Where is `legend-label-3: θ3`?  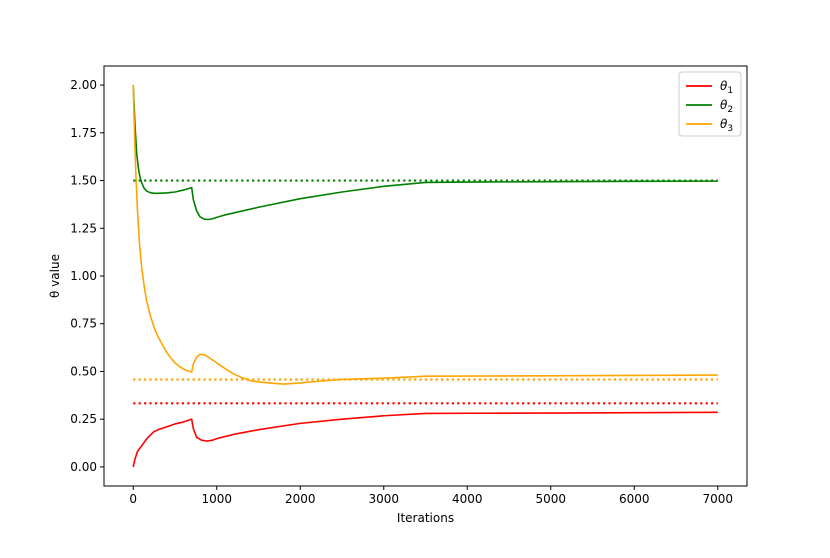 legend-label-3: θ3 is located at coordinates (726, 125).